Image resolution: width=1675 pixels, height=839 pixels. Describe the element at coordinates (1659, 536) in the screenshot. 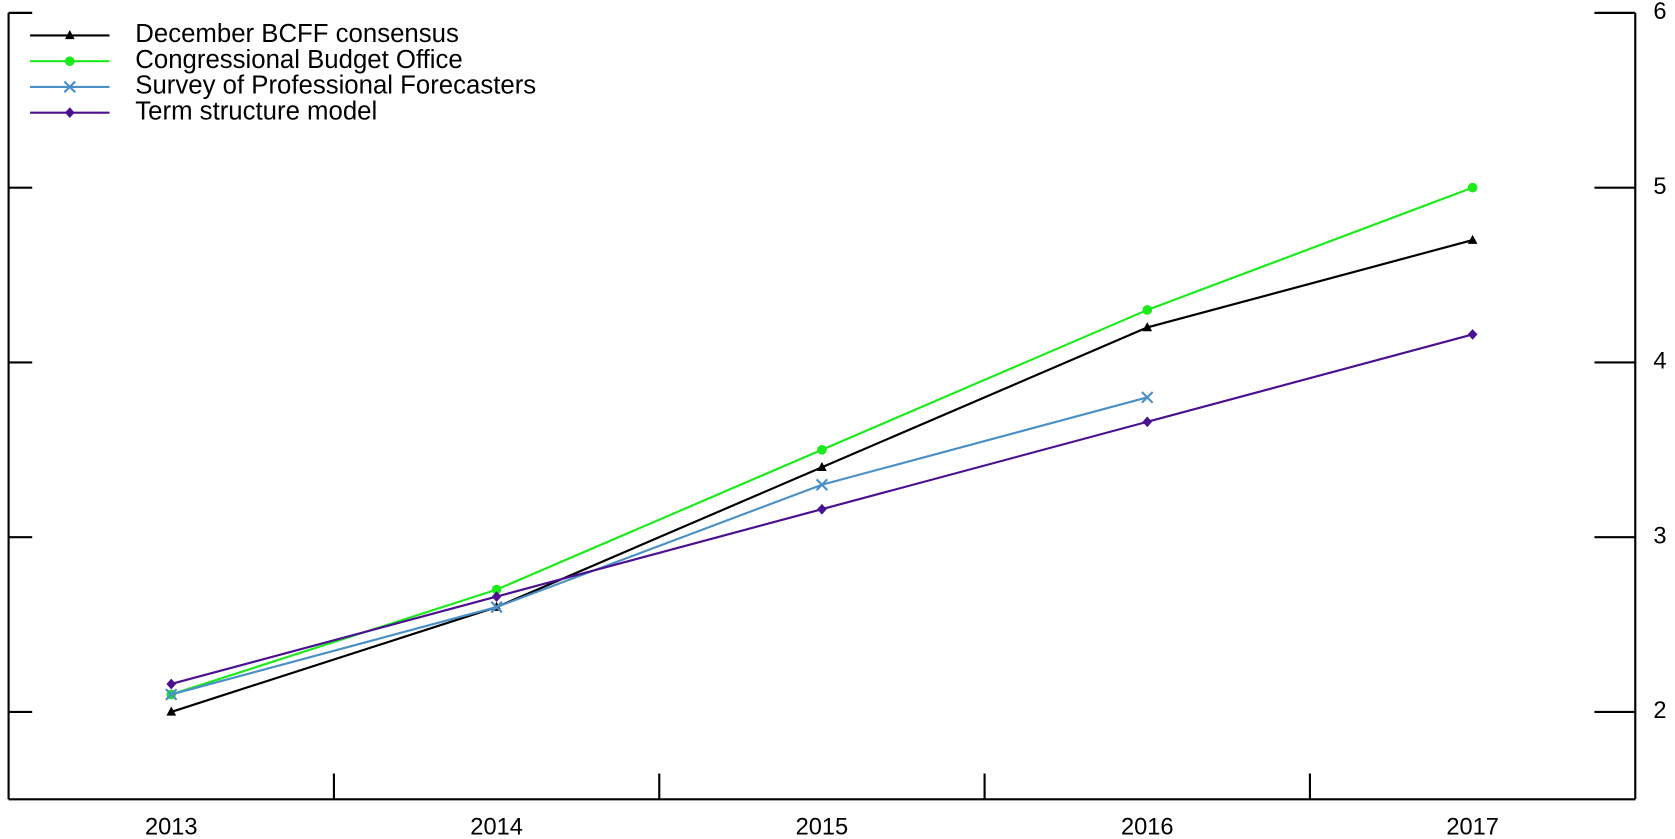

I see `y-tick-label: 3` at that location.